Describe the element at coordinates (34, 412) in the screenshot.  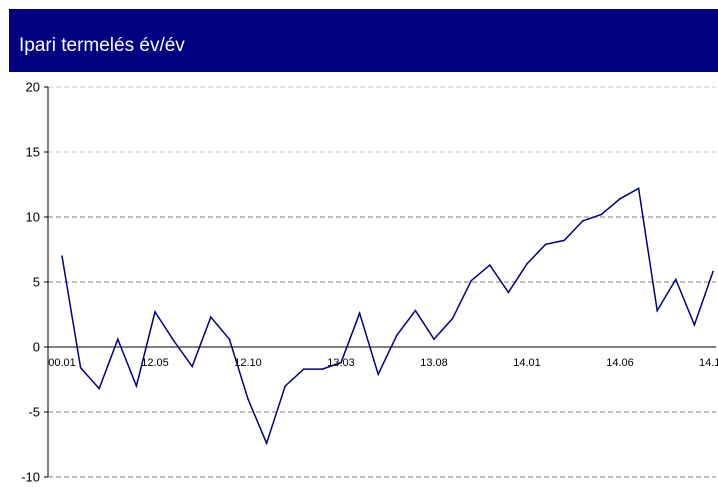
I see `y-tick-label: -5` at that location.